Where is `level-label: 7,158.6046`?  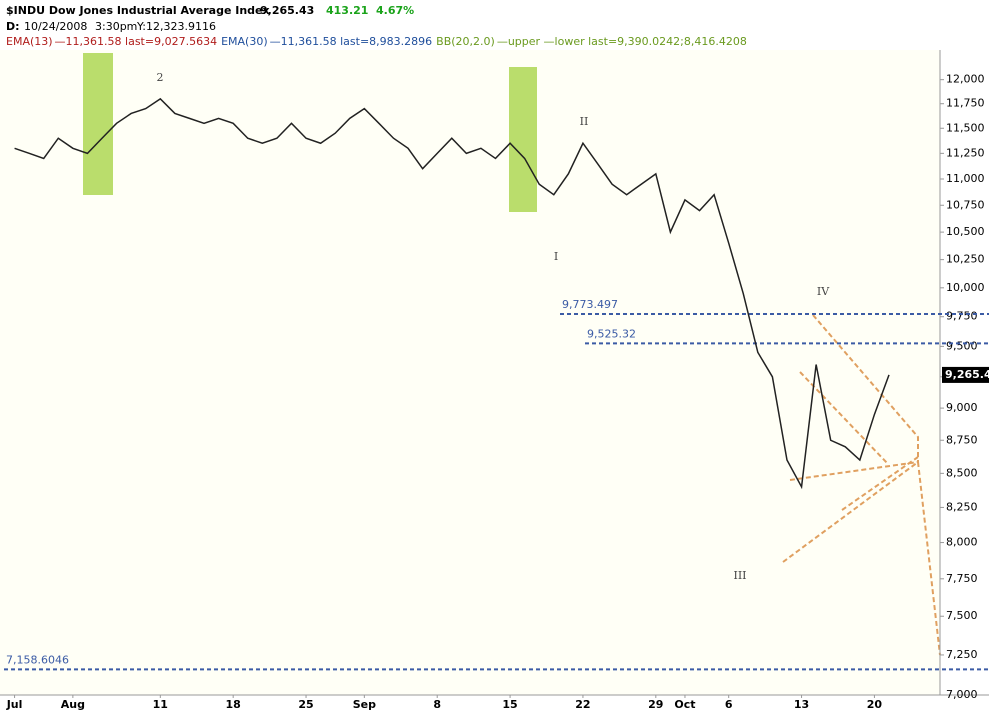 level-label: 7,158.6046 is located at coordinates (37, 659).